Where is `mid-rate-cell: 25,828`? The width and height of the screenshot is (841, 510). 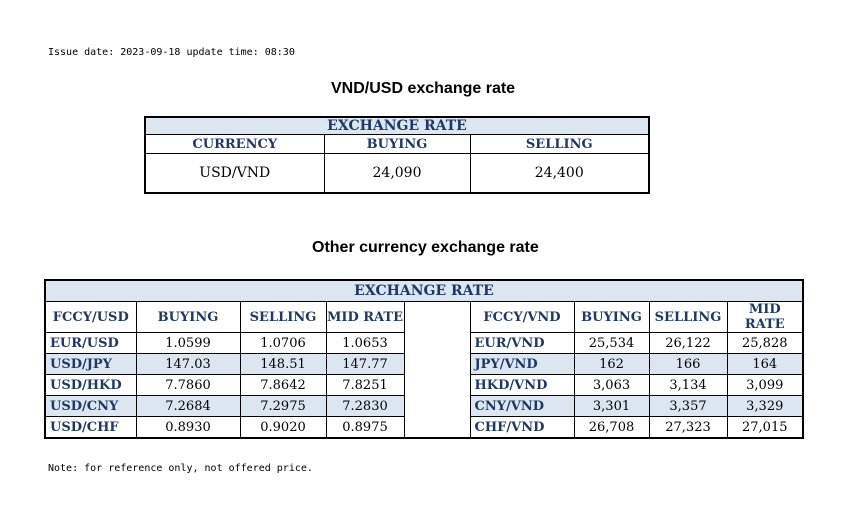
mid-rate-cell: 25,828 is located at coordinates (765, 343).